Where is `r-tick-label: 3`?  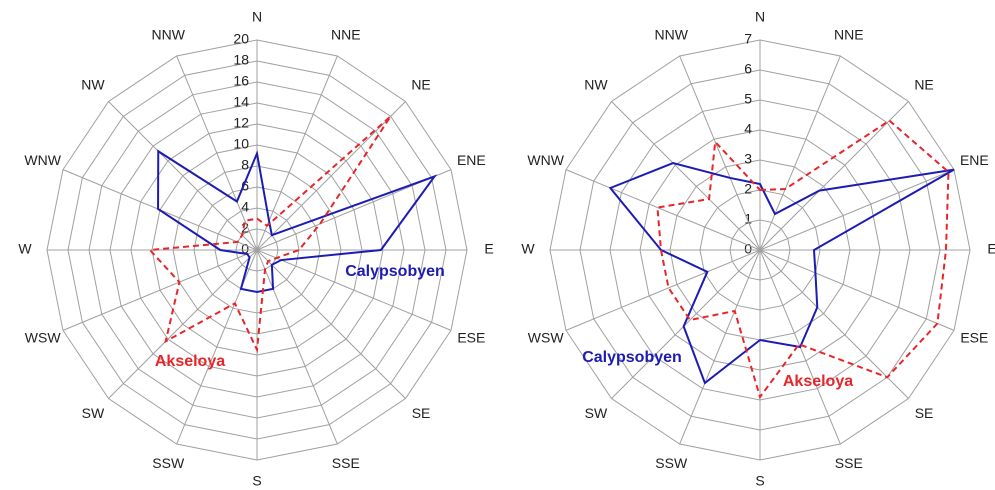
r-tick-label: 3 is located at coordinates (748, 159).